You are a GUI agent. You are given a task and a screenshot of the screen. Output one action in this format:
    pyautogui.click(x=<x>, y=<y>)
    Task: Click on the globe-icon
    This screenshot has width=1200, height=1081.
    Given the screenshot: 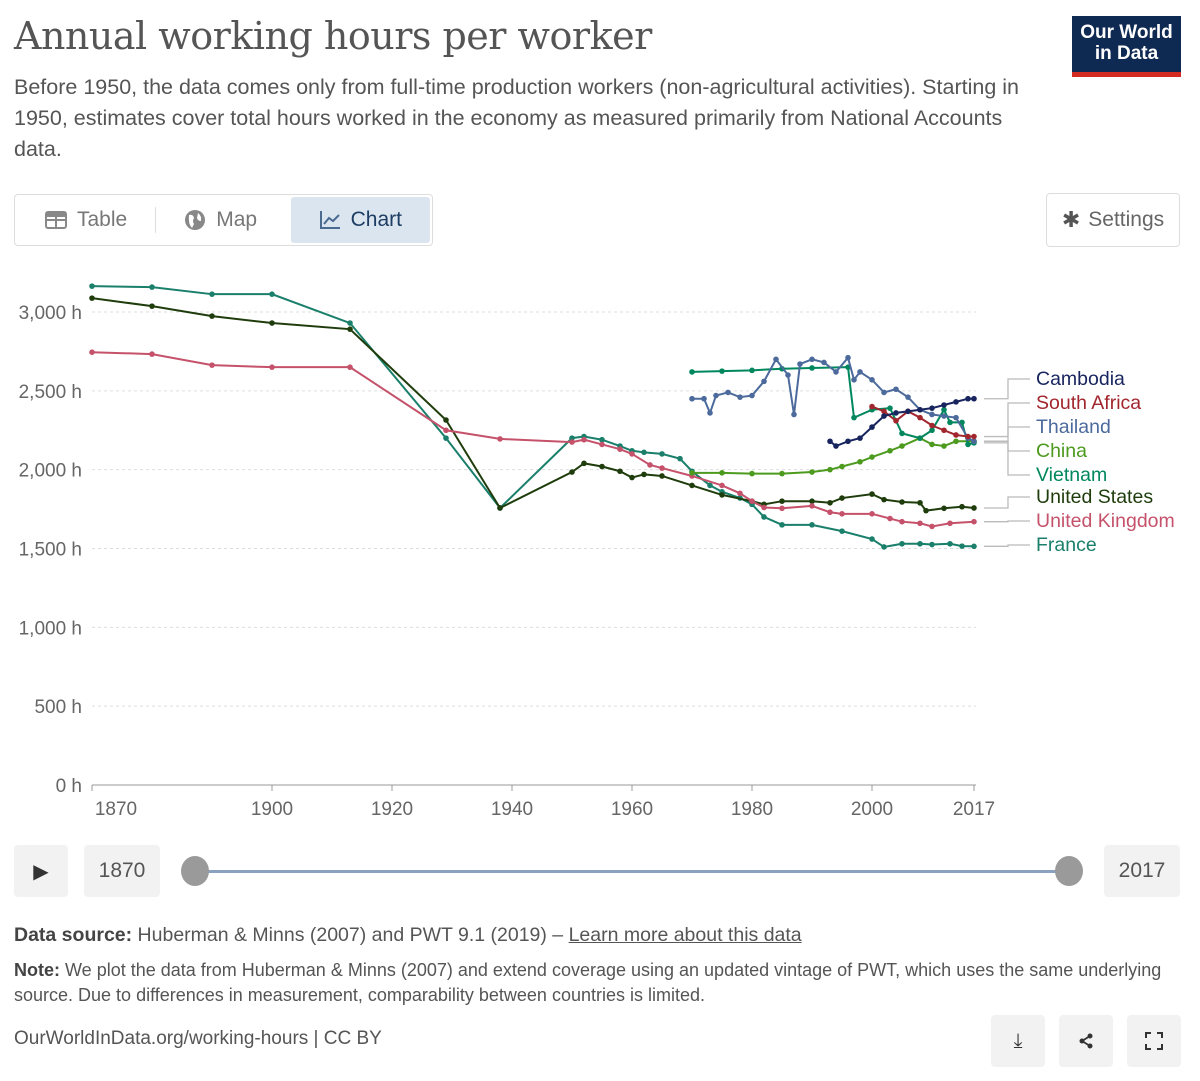 What is the action you would take?
    pyautogui.click(x=195, y=220)
    